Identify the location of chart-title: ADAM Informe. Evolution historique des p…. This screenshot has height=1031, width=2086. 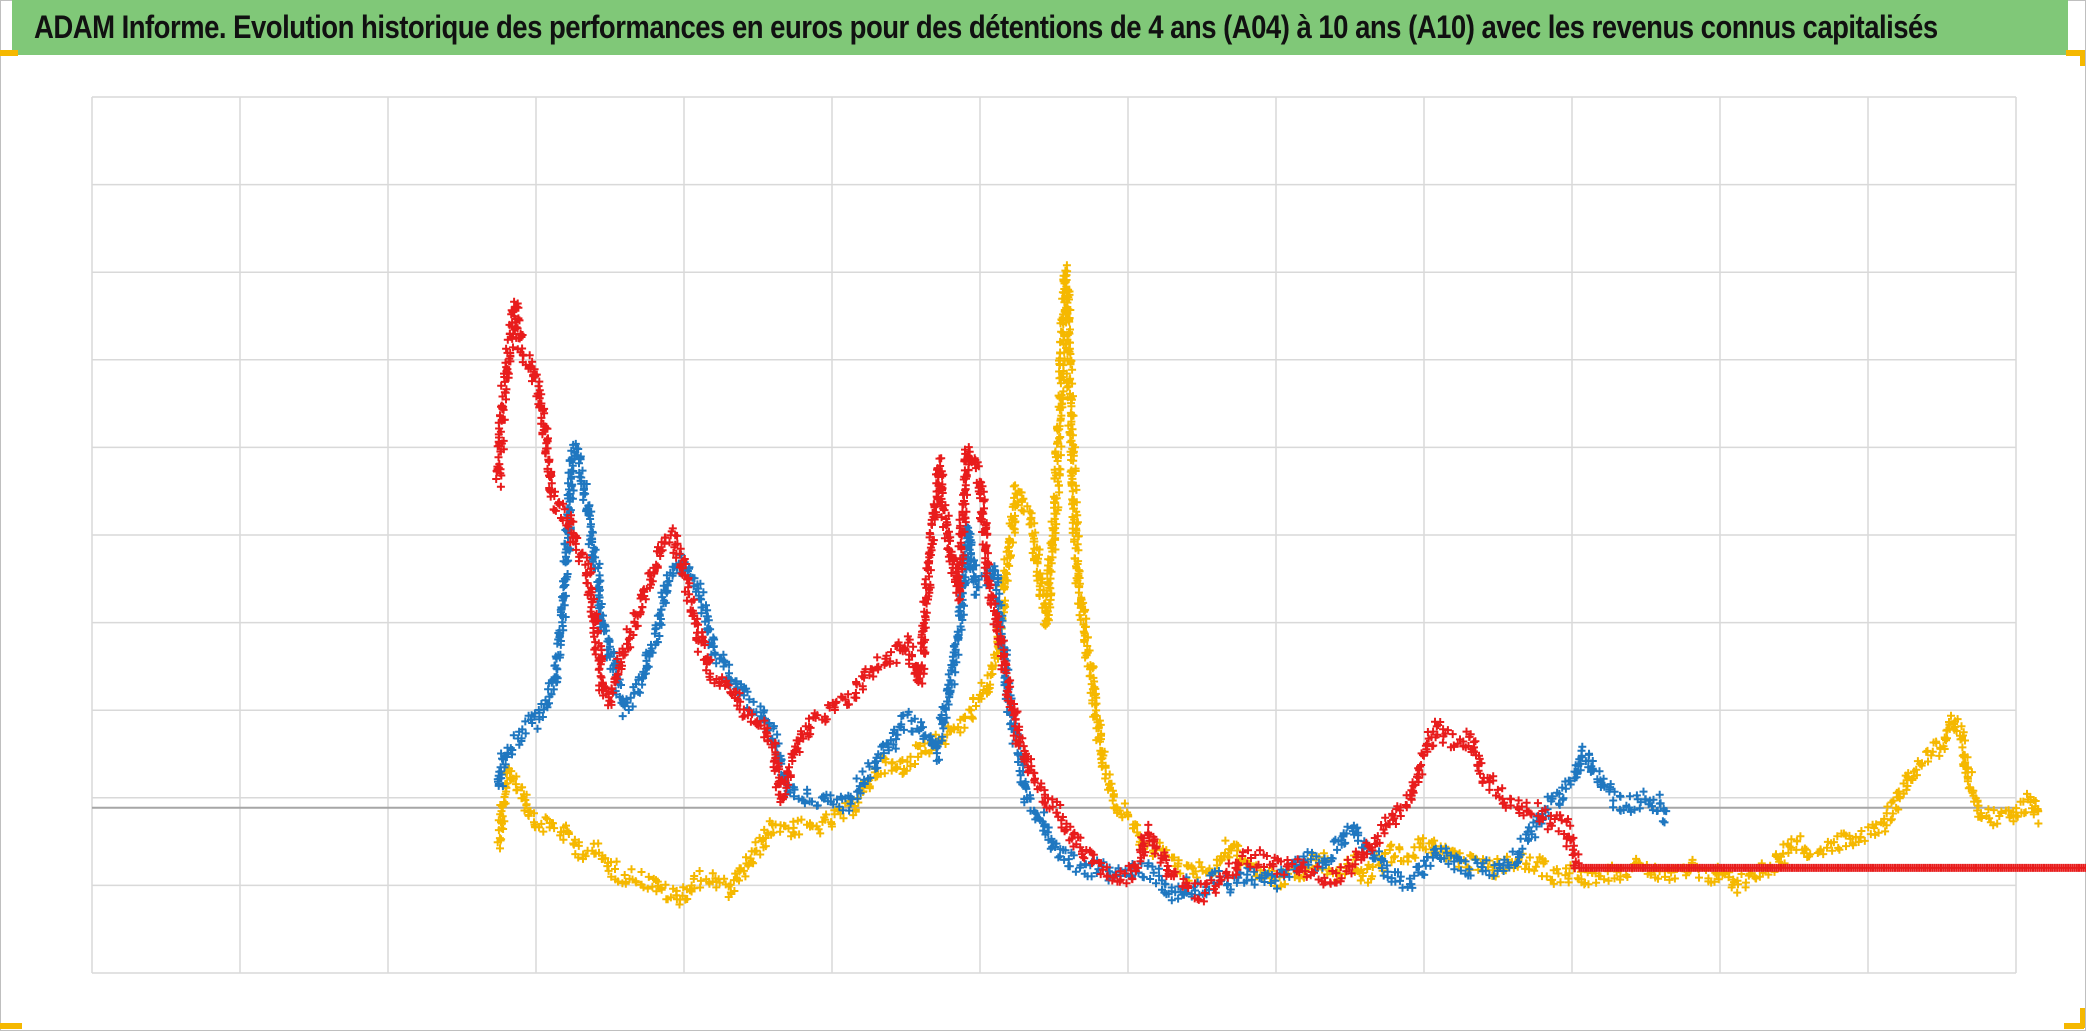
(986, 27).